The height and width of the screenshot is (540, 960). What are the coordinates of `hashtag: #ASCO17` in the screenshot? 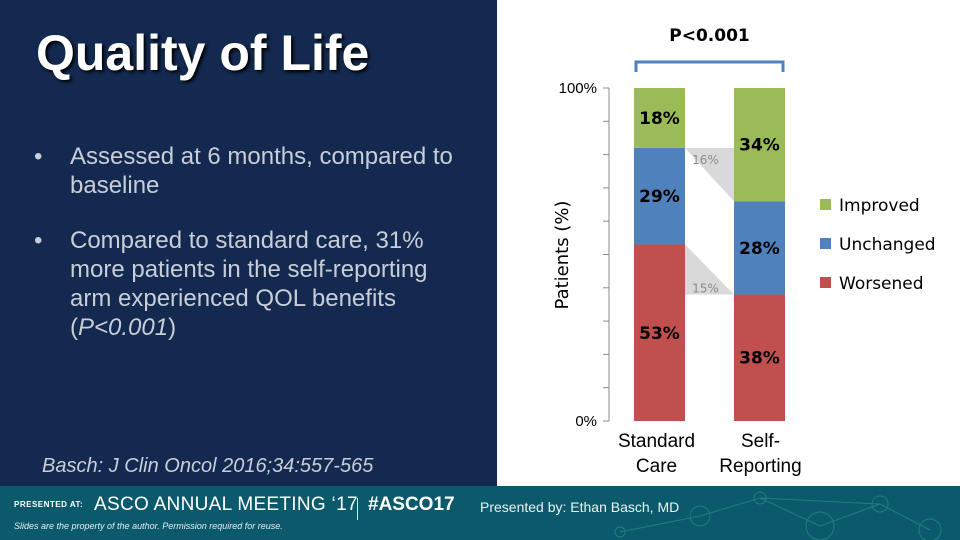 It's located at (411, 504).